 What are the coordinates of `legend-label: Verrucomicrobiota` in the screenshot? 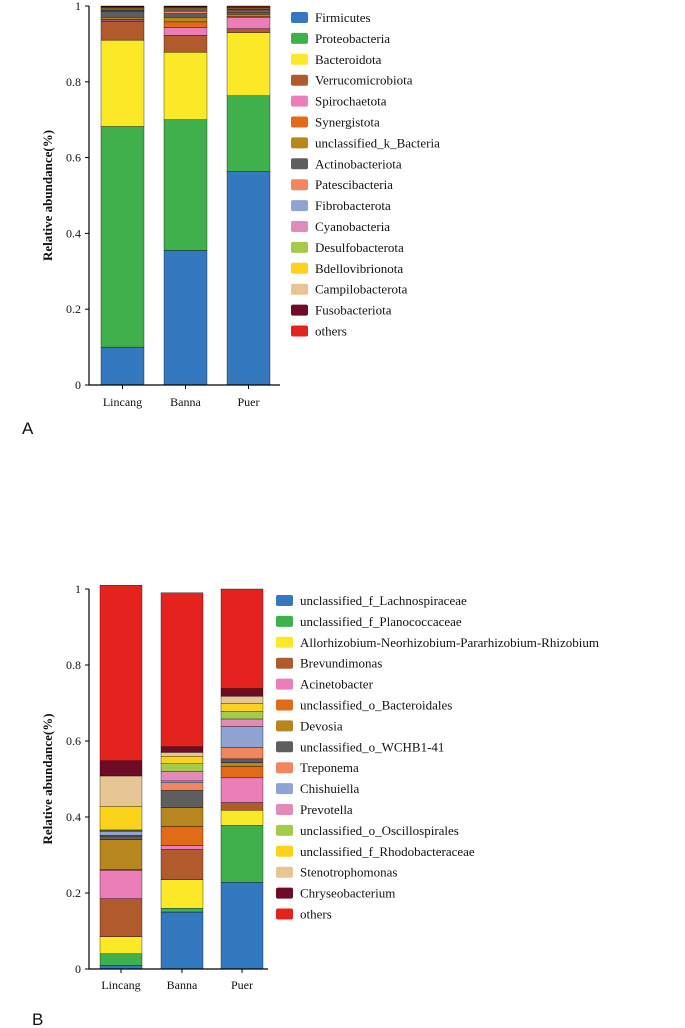 It's located at (364, 80).